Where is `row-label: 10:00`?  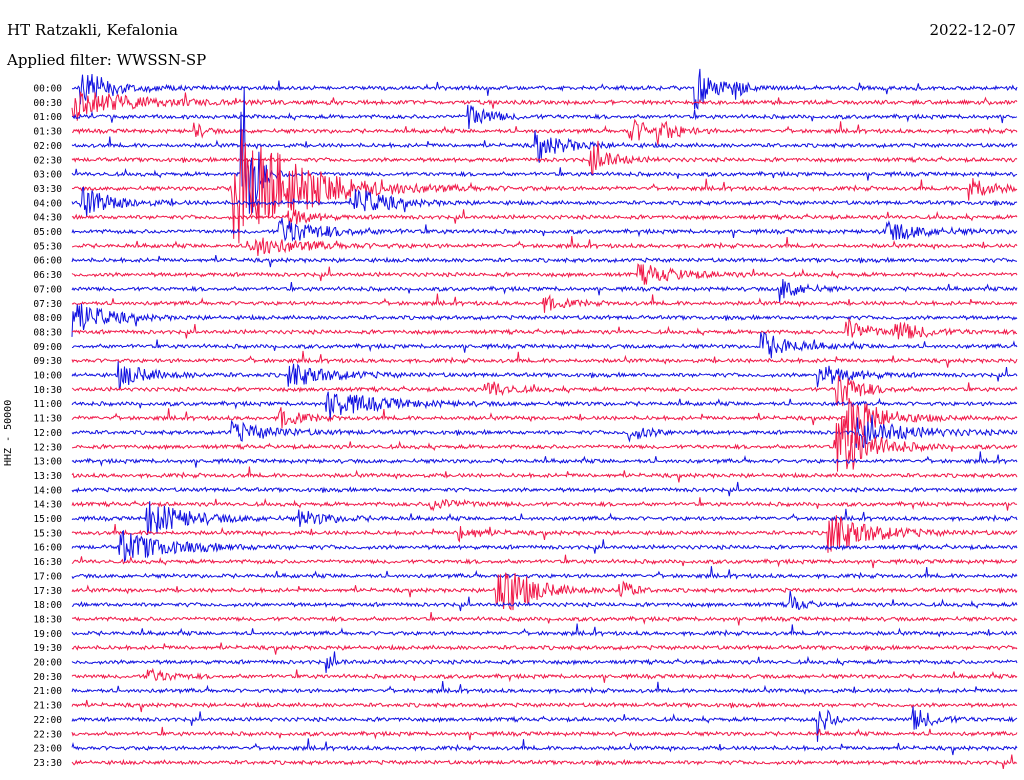
row-label: 10:00 is located at coordinates (47, 376).